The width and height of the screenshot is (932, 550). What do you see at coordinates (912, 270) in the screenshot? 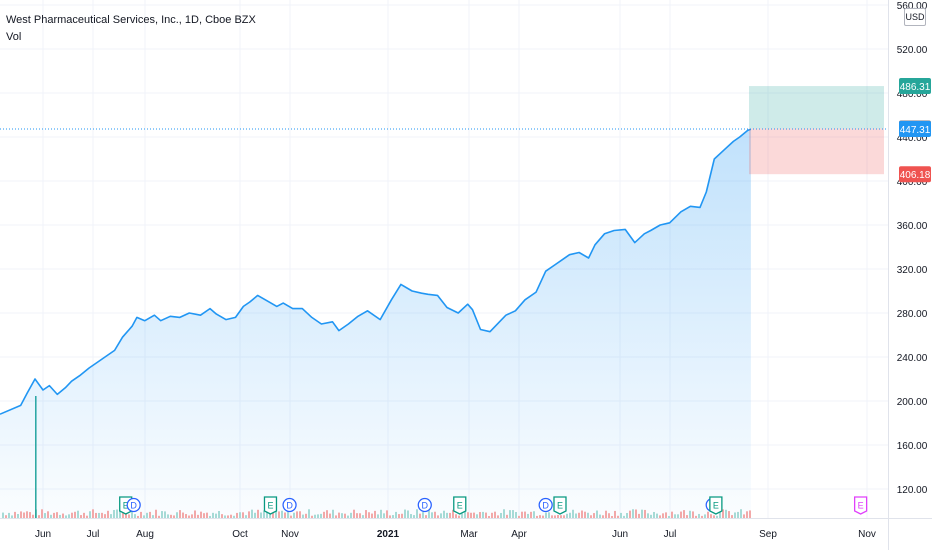
I see `y-tick-label: 320.00` at bounding box center [912, 270].